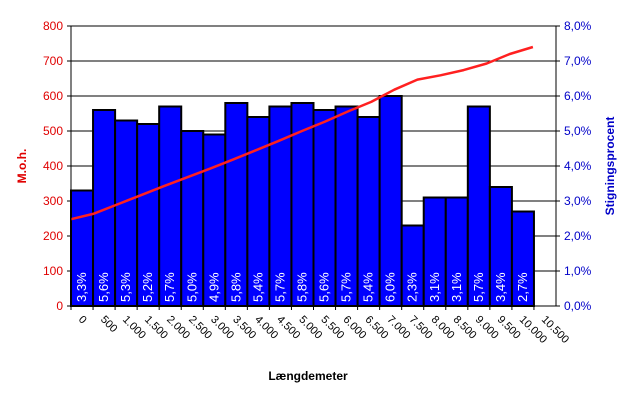  I want to click on bar-value-label: 5,3%, so click(125, 287).